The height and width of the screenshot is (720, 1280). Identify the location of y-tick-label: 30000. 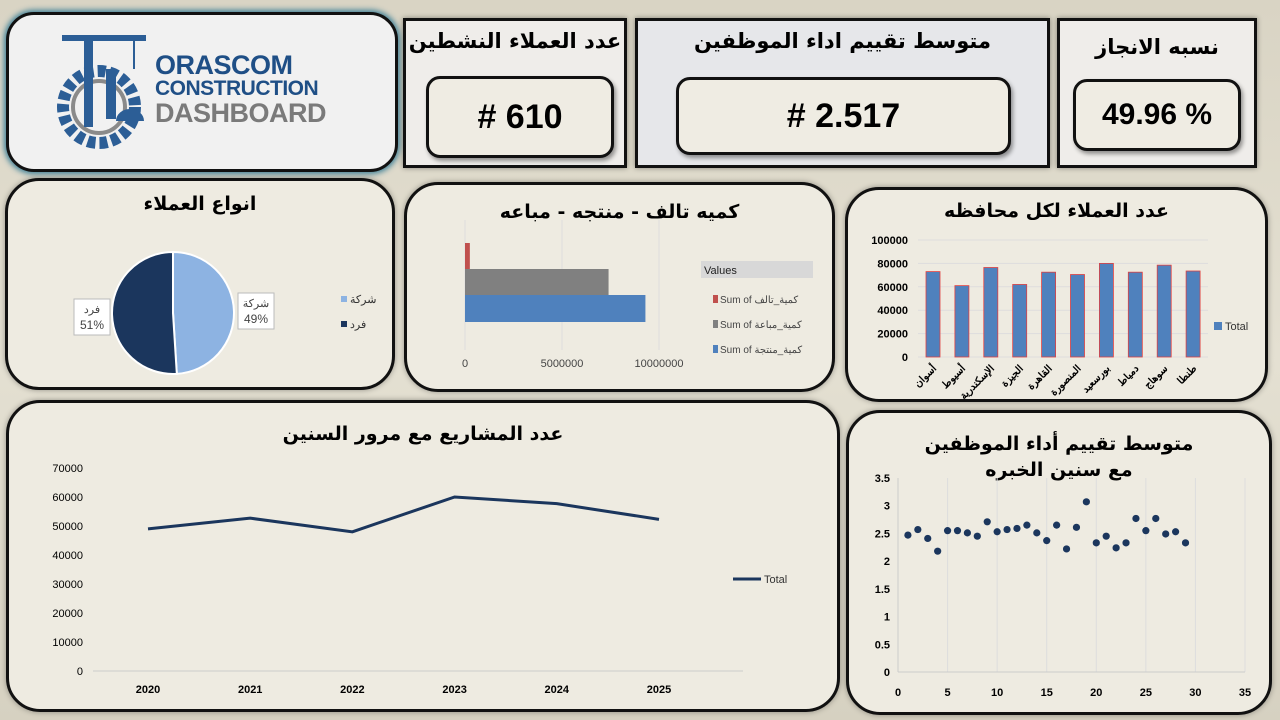
(67, 585).